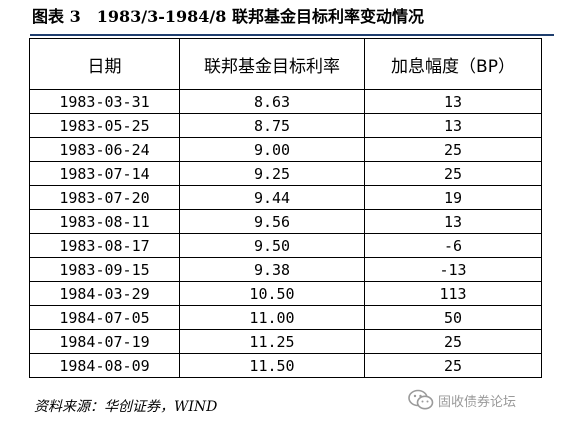  I want to click on rate-cell: 9.44, so click(272, 197).